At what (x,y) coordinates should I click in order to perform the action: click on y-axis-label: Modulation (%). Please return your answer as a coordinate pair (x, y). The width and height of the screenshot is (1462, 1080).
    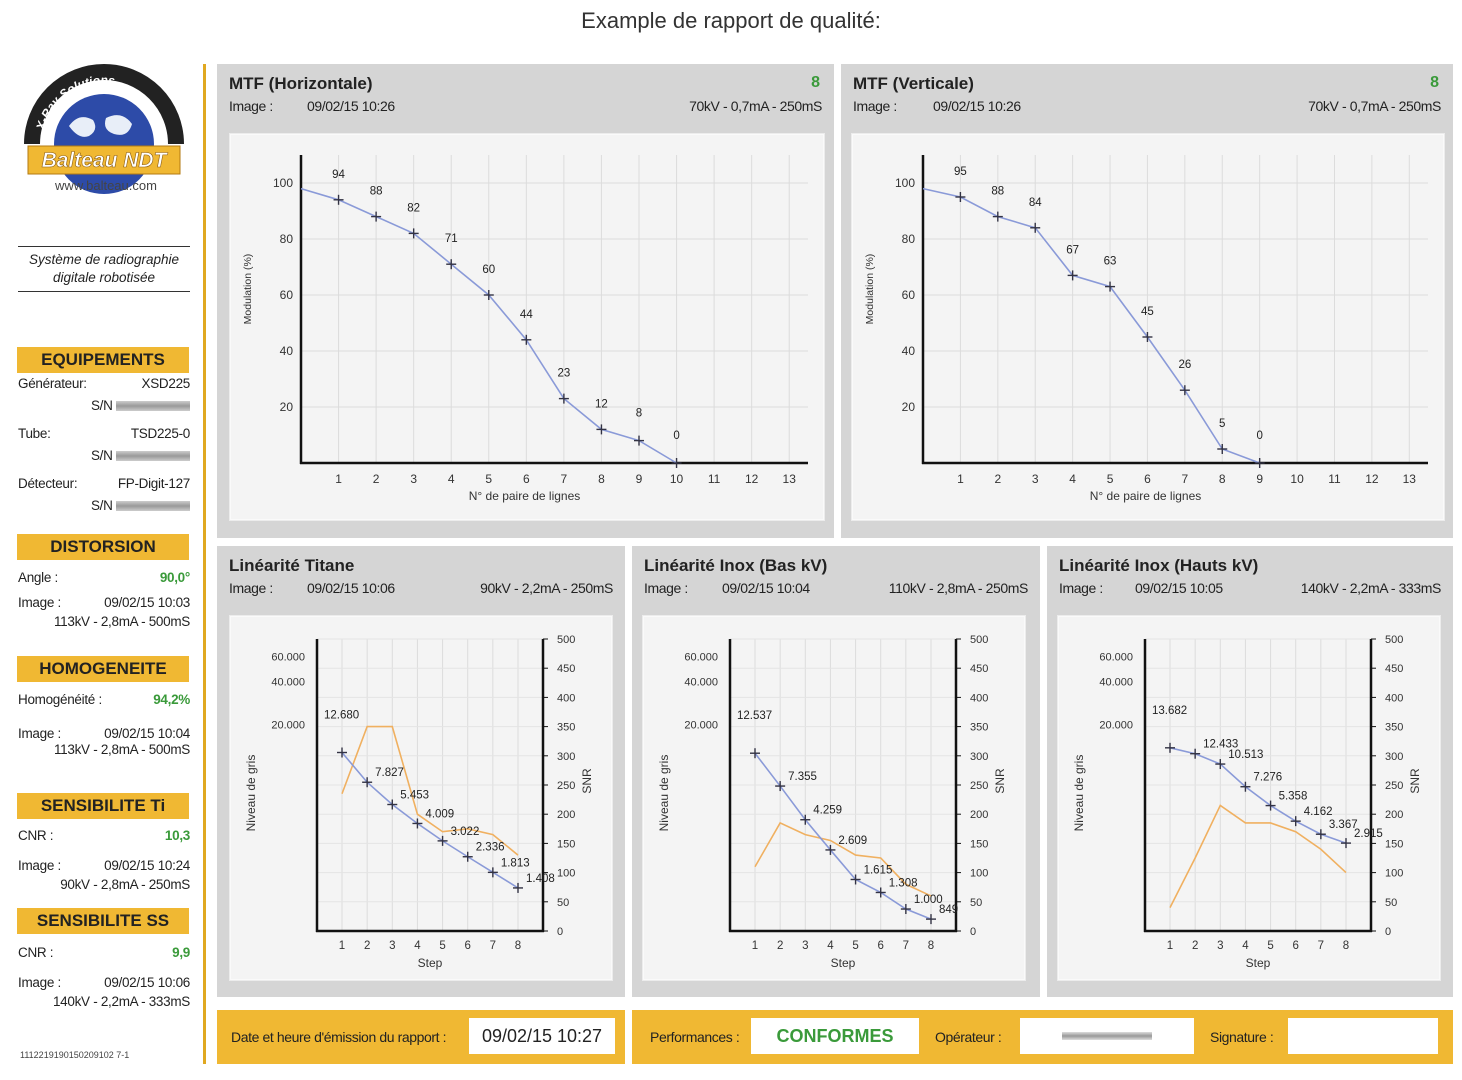
    Looking at the image, I should click on (248, 289).